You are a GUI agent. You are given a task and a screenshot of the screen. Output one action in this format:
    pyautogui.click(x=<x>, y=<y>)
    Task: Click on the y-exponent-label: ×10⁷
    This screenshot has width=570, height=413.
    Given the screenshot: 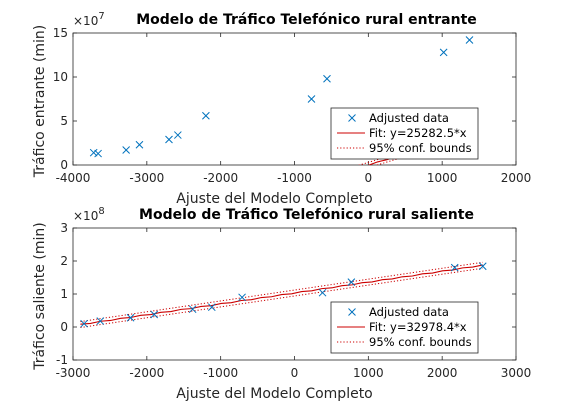 What is the action you would take?
    pyautogui.click(x=89, y=19)
    